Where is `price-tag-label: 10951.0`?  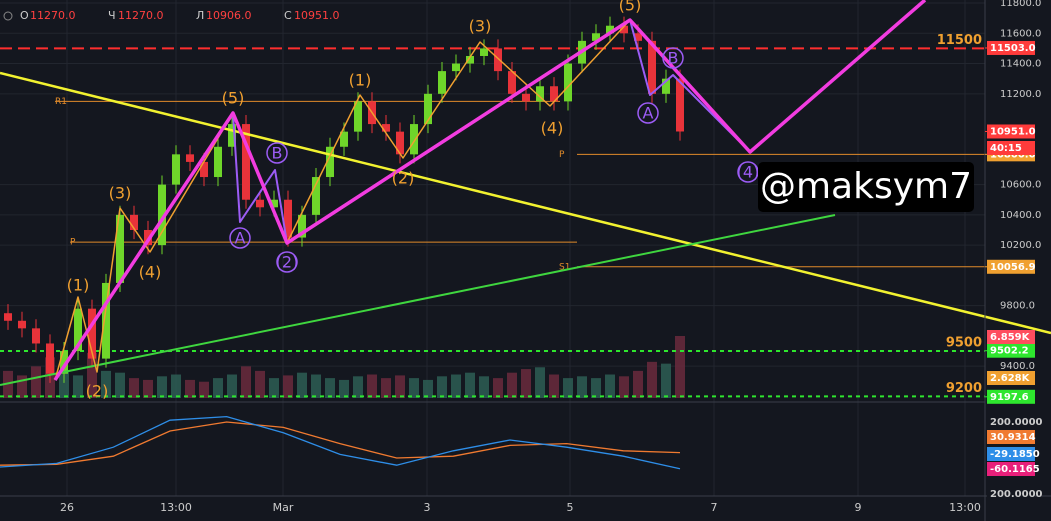 price-tag-label: 10951.0 is located at coordinates (1013, 131).